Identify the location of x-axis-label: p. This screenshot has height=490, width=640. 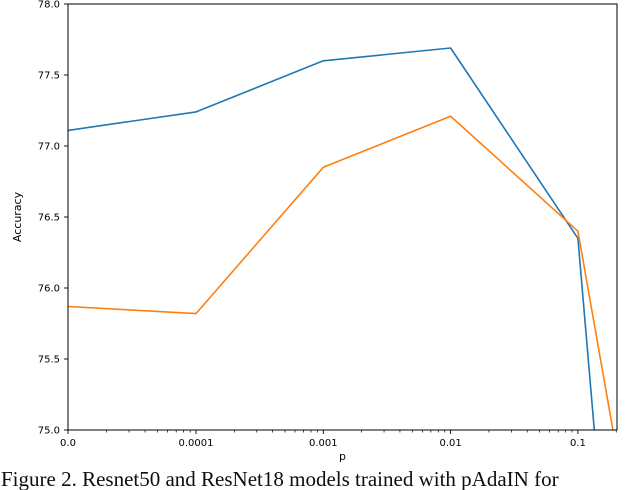
(342, 456).